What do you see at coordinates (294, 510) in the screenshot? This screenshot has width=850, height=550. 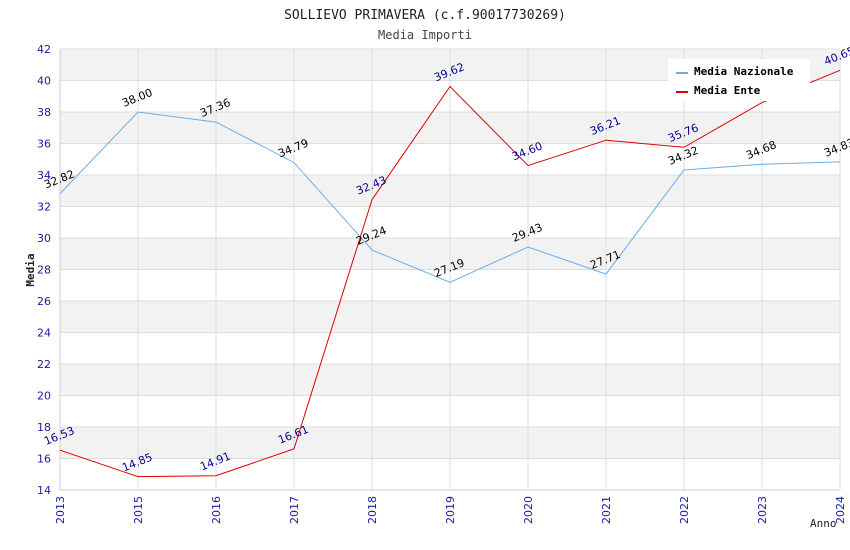 I see `x-tick-label: 2017` at bounding box center [294, 510].